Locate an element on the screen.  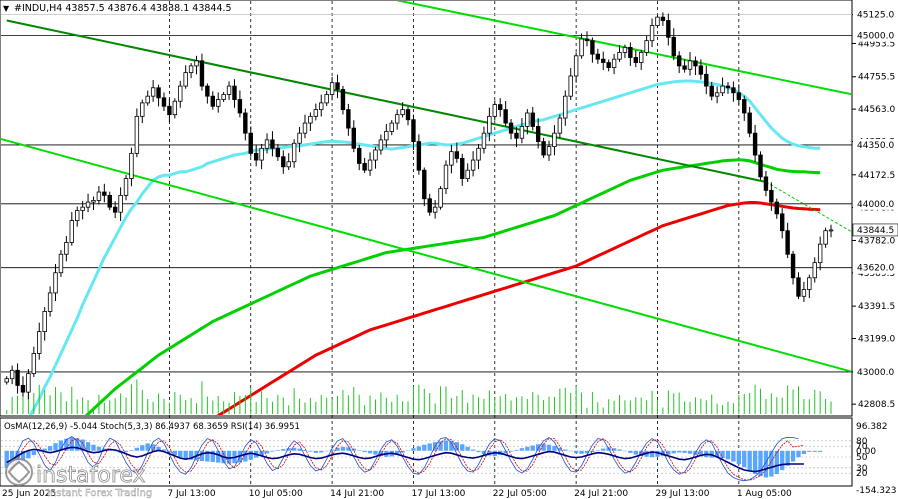
channel-line is located at coordinates (808, 206).